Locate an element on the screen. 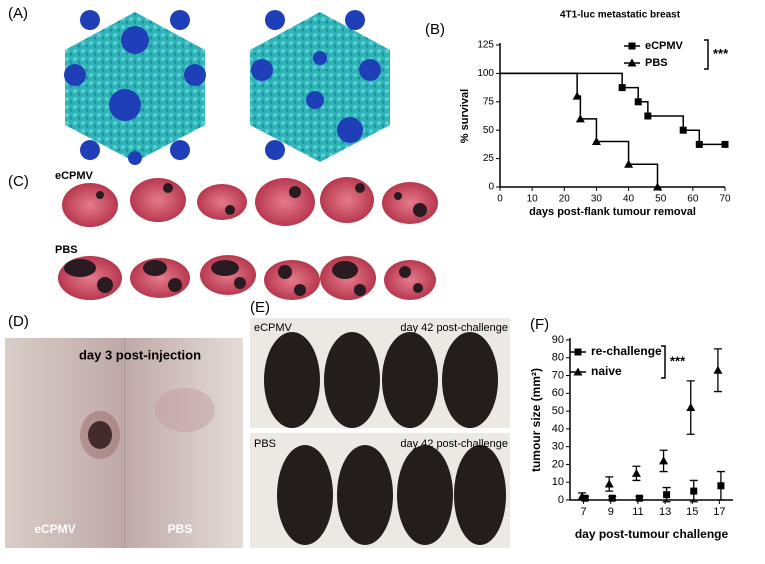  x-axis-label: day post-tumour challenge is located at coordinates (652, 534).